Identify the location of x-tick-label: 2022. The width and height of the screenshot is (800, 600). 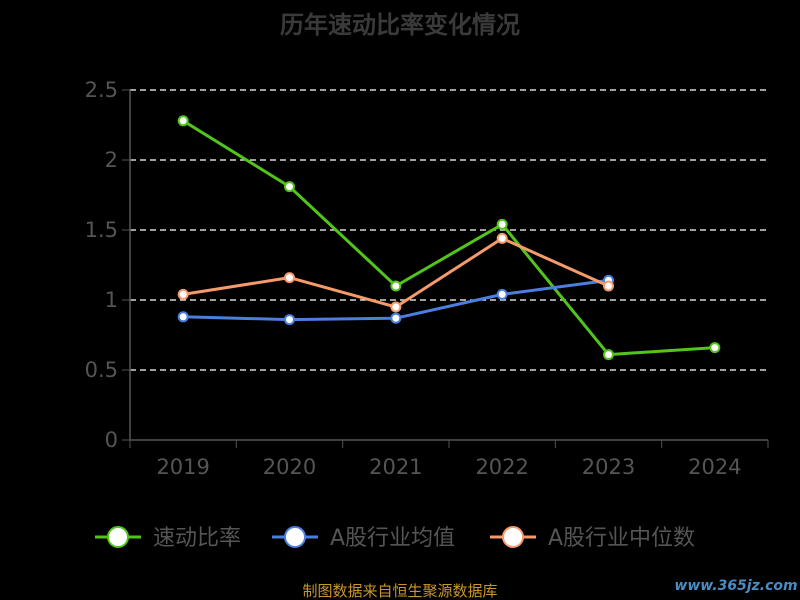
(501, 467).